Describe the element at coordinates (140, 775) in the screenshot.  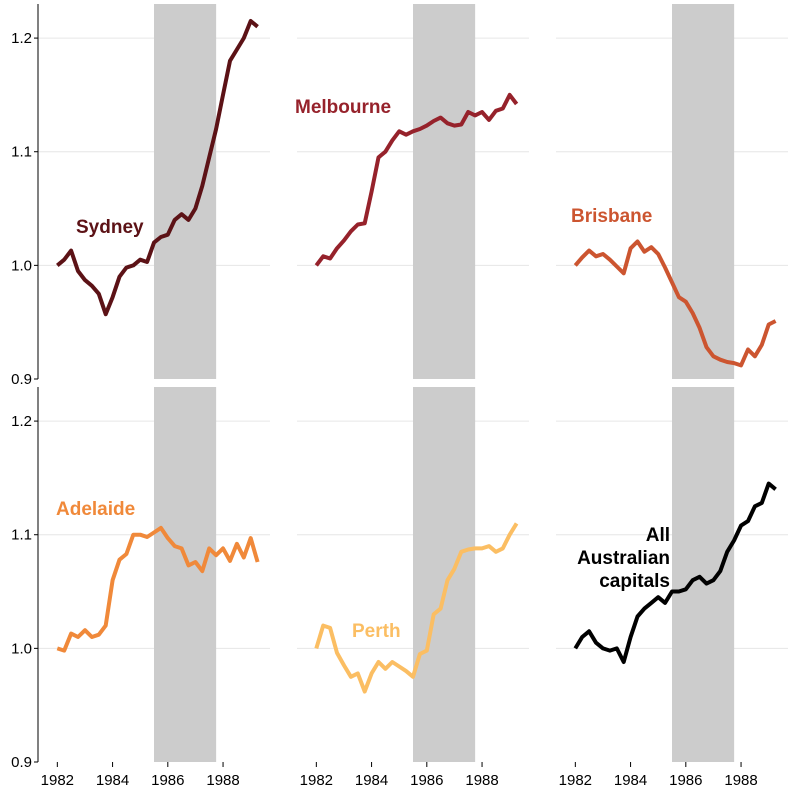
I see `x-axis-col-1: 1982 1984 1986 1988` at that location.